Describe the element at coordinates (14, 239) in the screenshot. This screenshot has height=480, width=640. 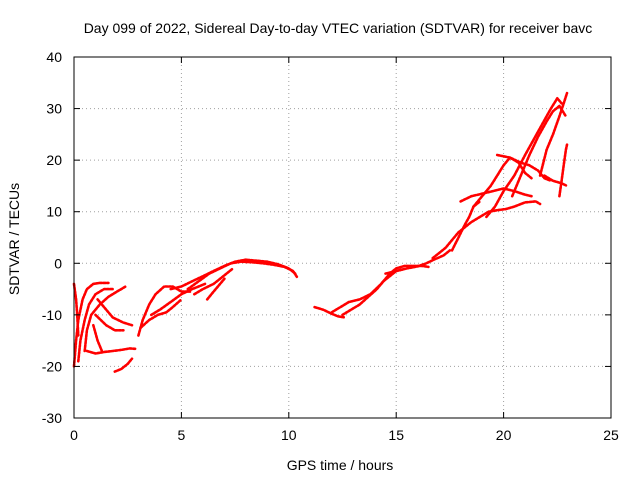
I see `y-axis-label: SDTVAR / TECUs` at that location.